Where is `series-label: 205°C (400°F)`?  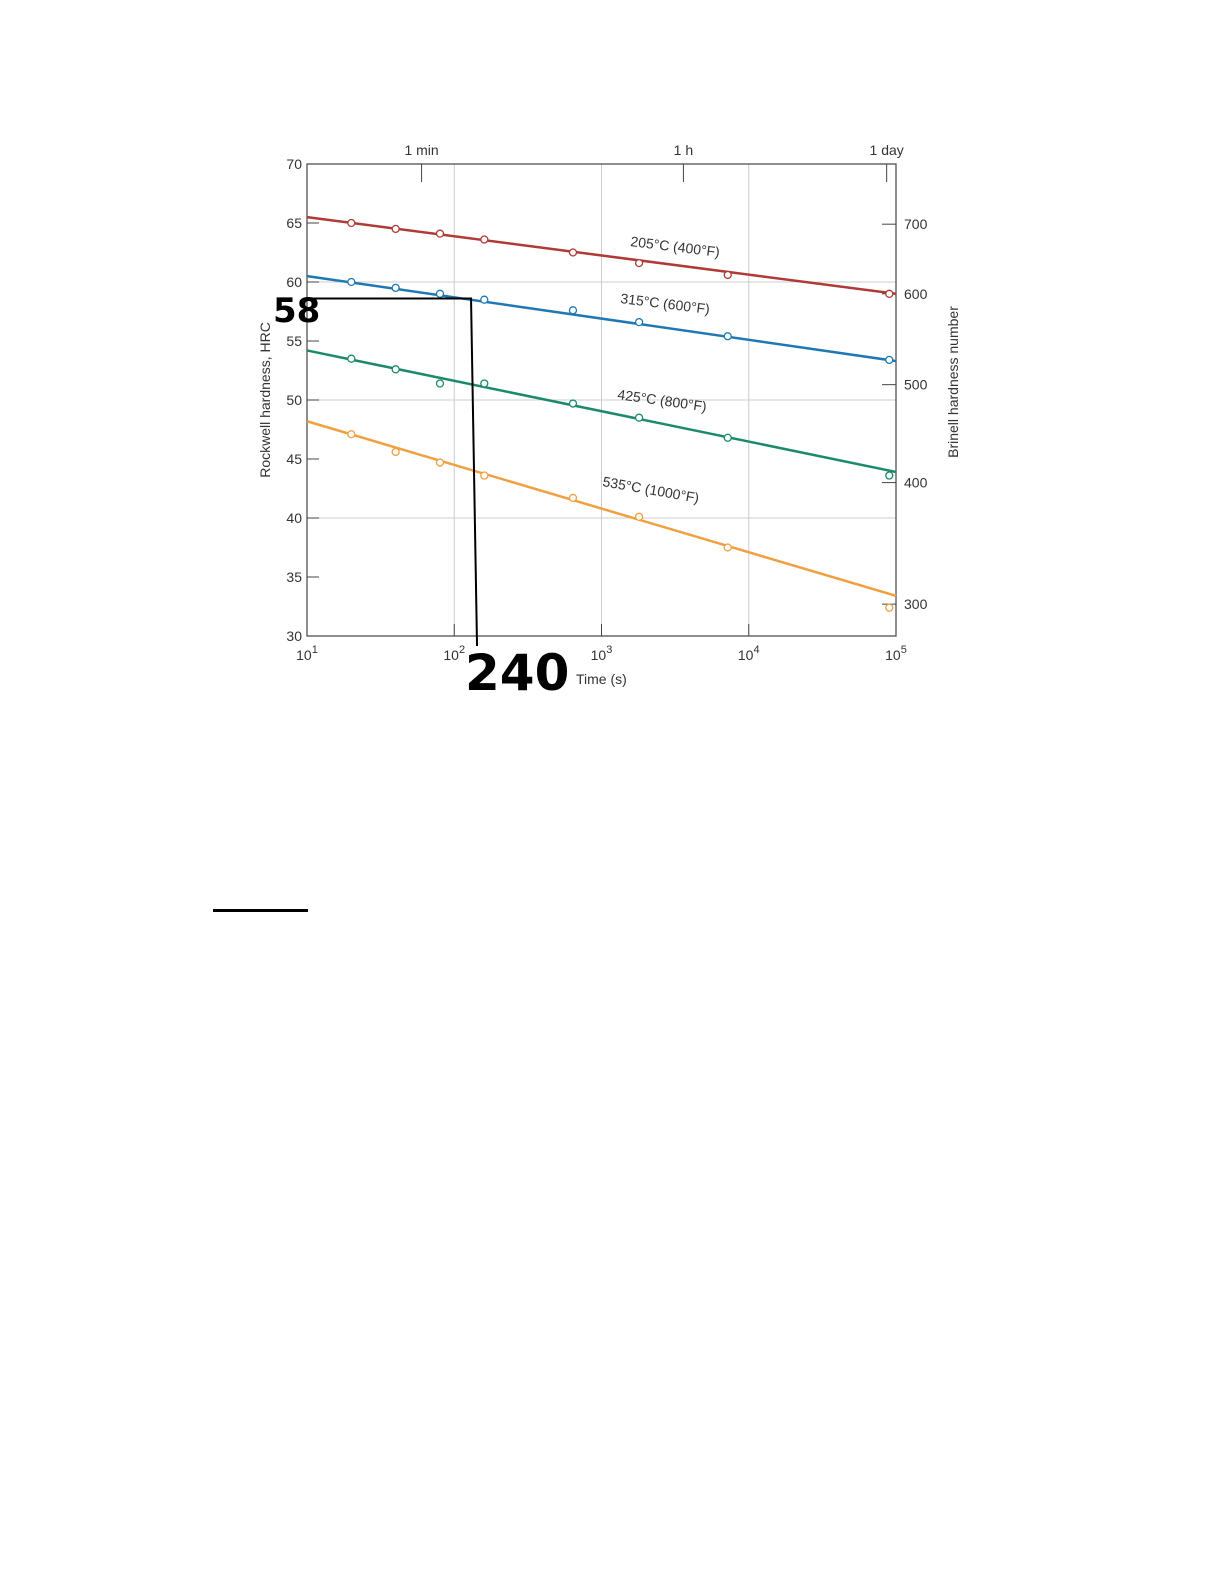 series-label: 205°C (400°F) is located at coordinates (675, 246).